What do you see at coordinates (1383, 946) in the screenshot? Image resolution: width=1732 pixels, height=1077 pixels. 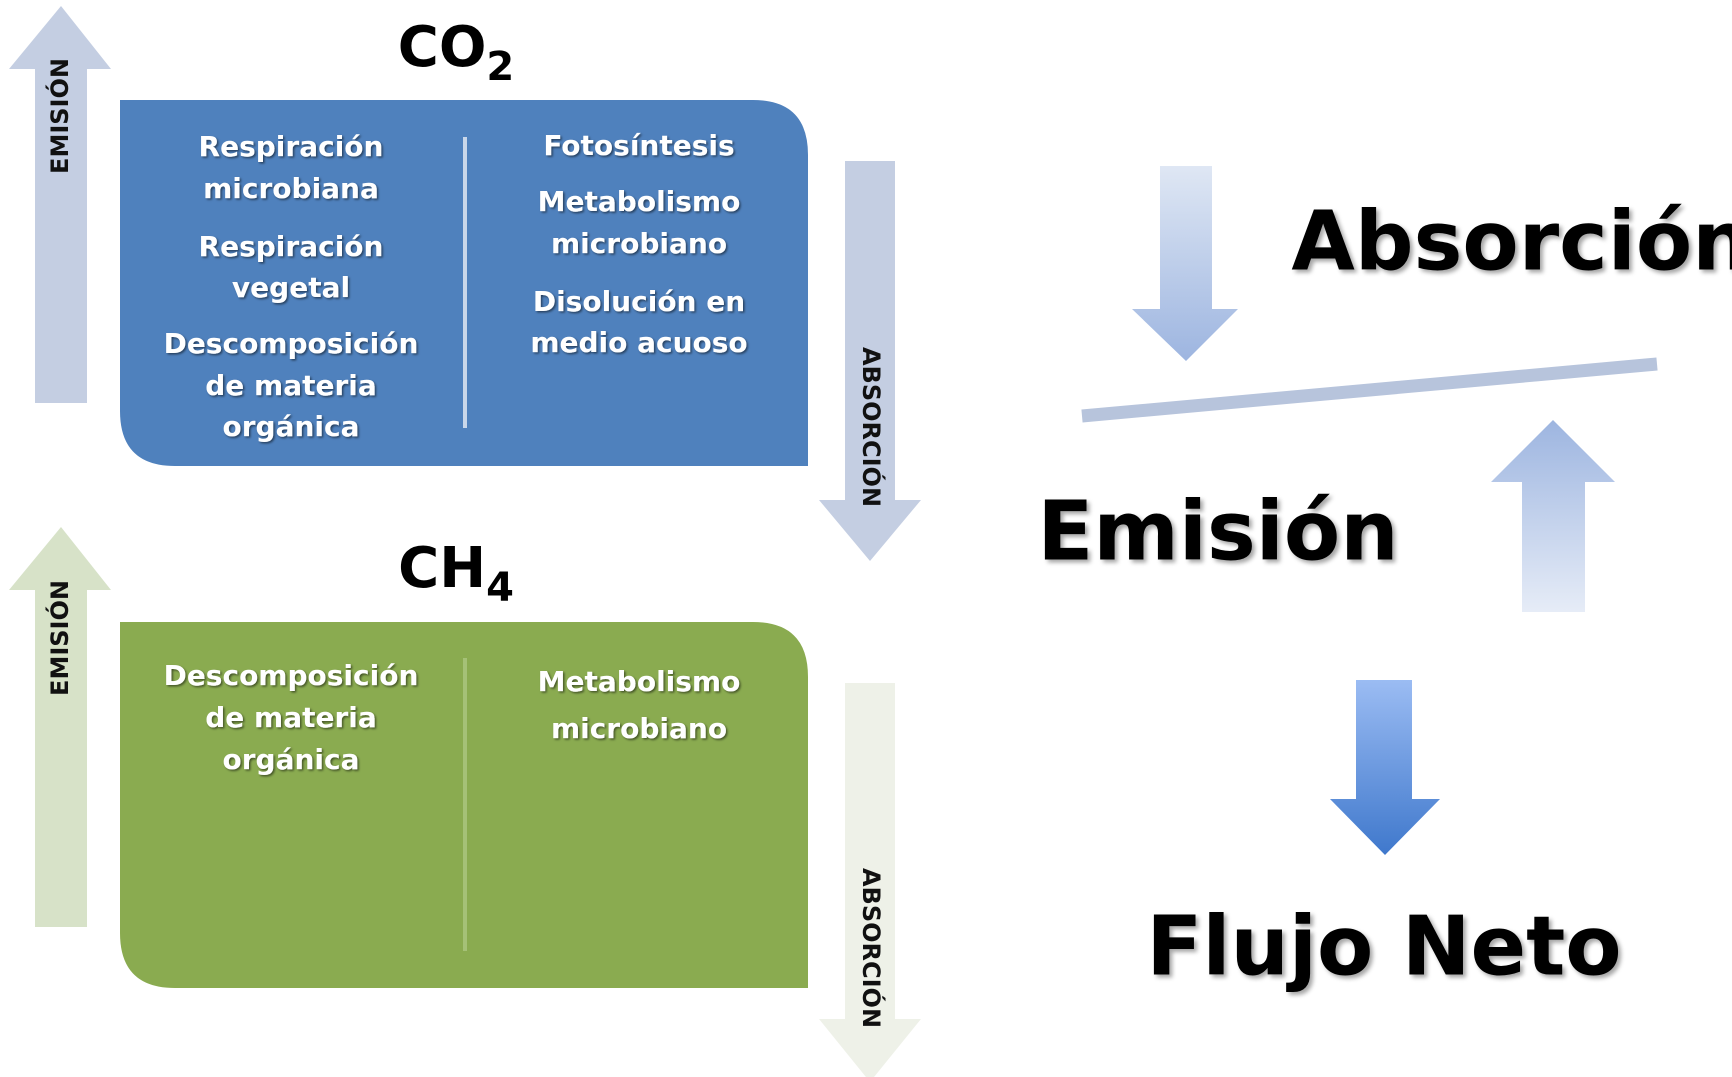 I see `net-flux-text: Flujo Neto` at bounding box center [1383, 946].